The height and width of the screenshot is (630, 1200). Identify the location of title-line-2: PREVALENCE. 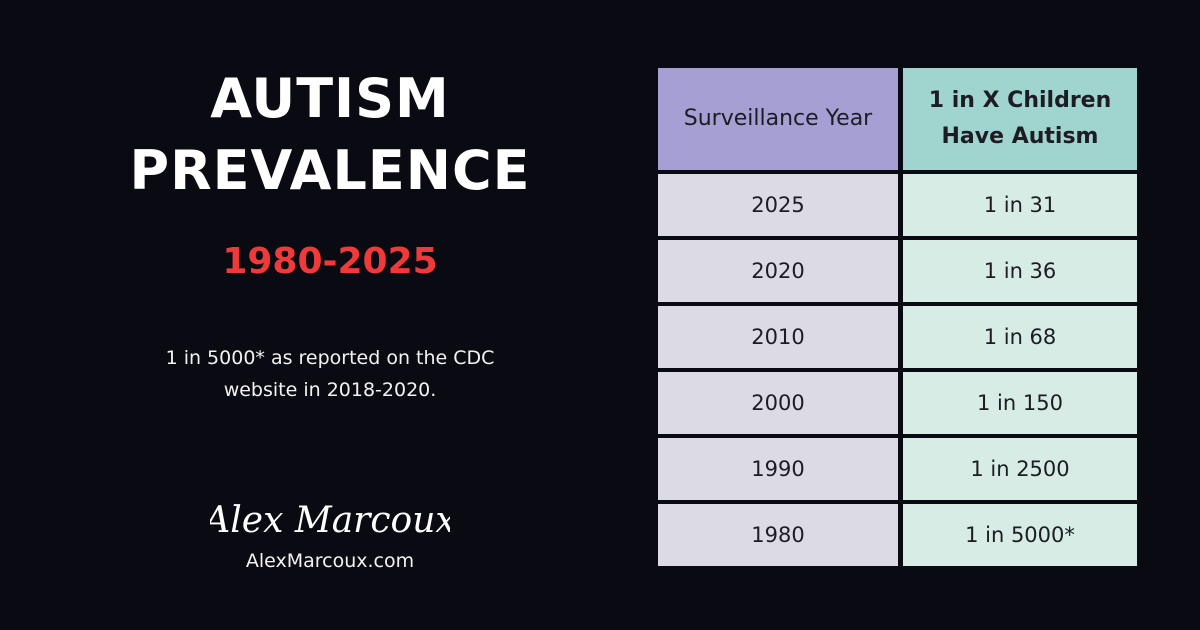
(330, 170).